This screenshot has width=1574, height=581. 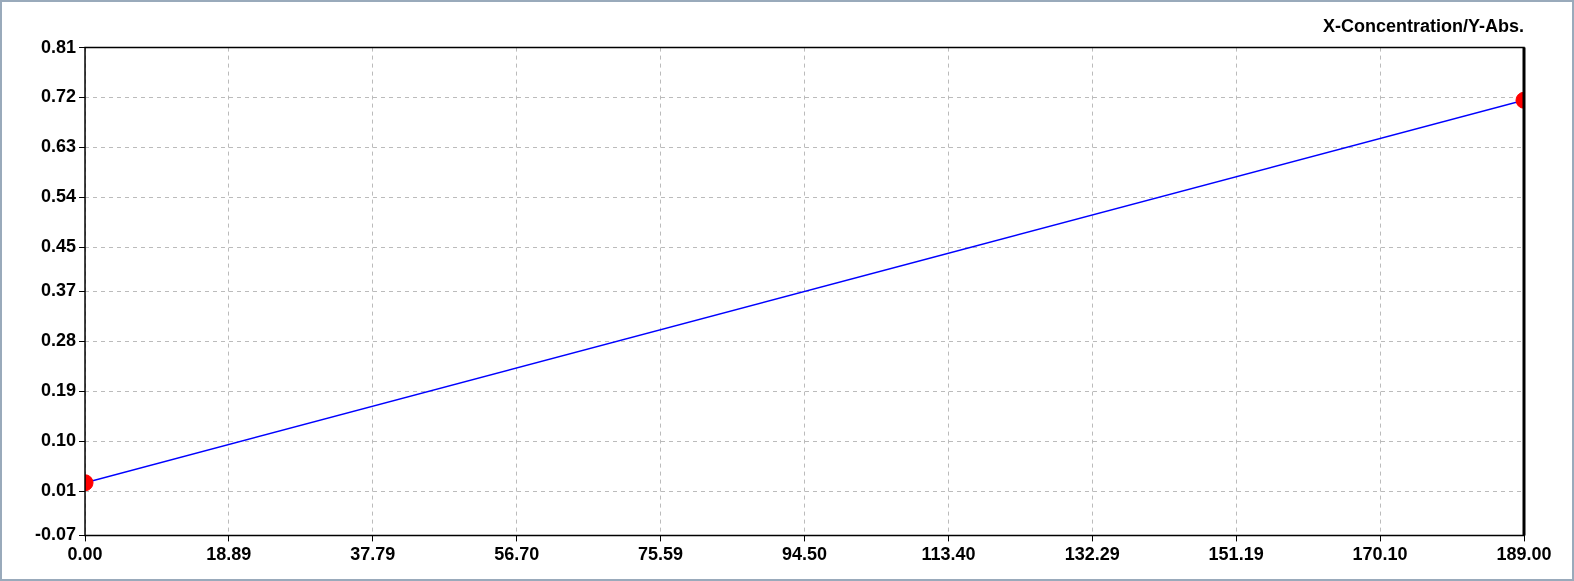 What do you see at coordinates (804, 554) in the screenshot?
I see `x-tick-label: 94.50` at bounding box center [804, 554].